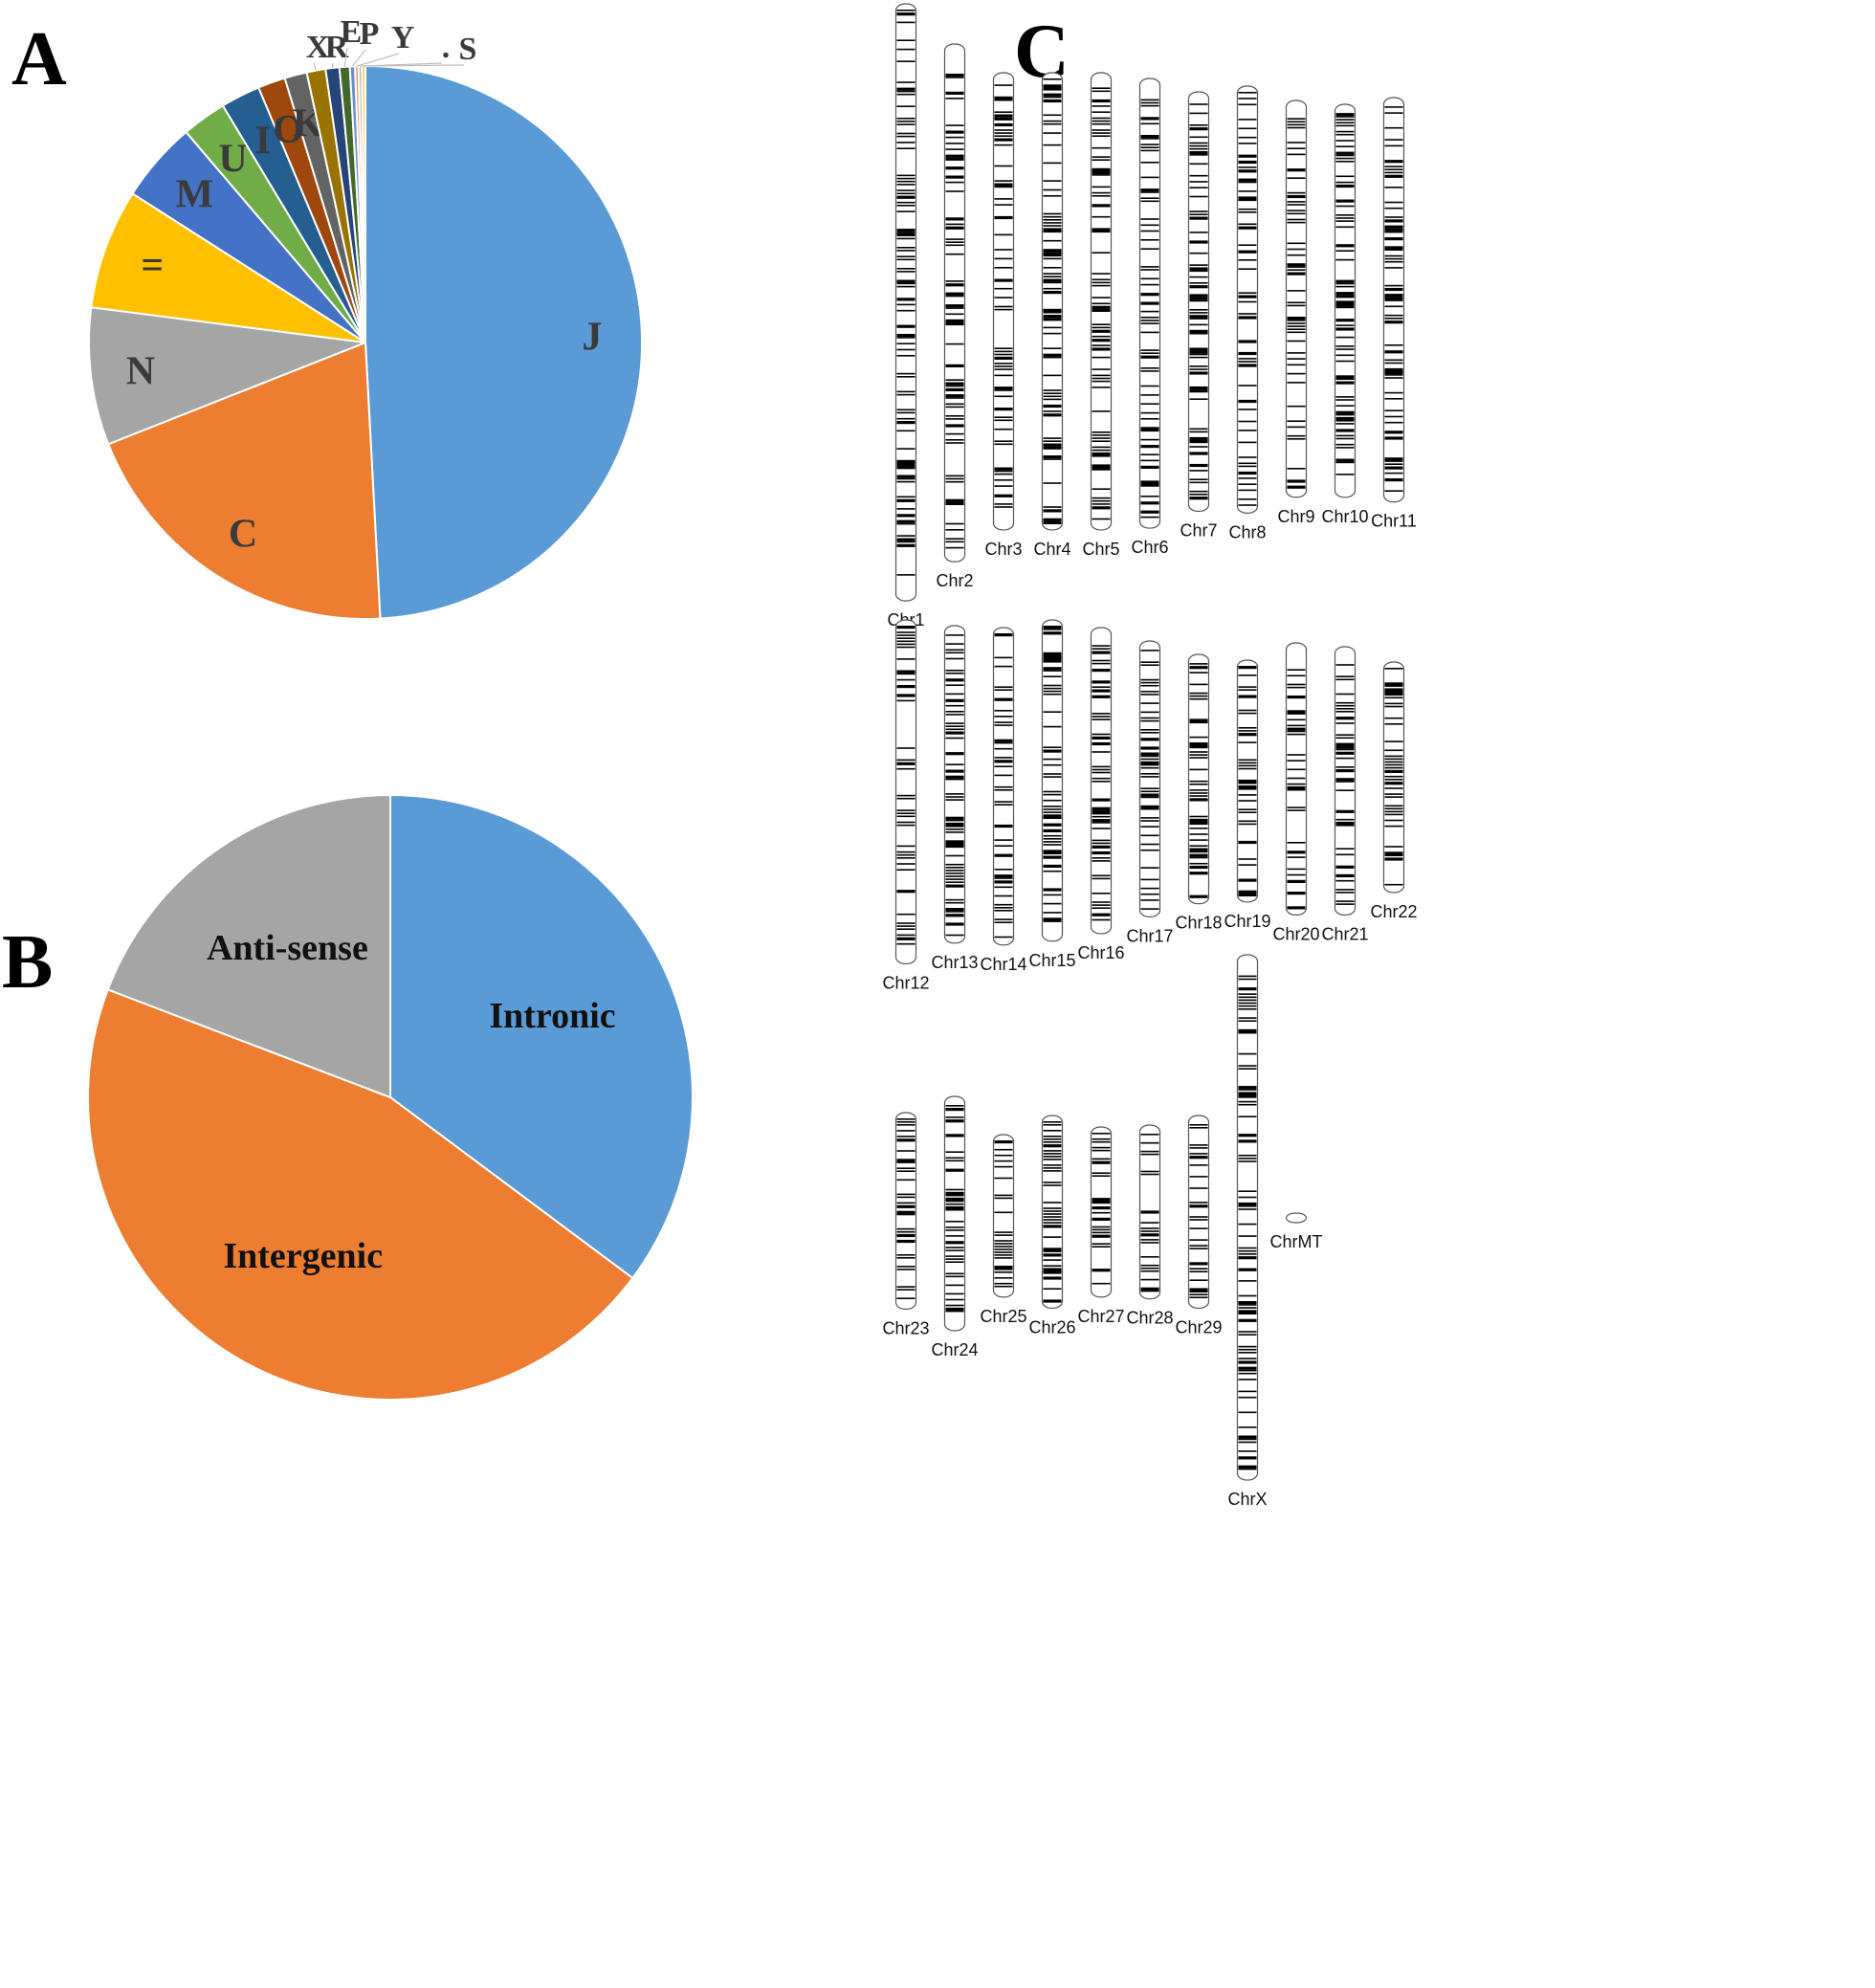 The width and height of the screenshot is (1875, 1988). I want to click on chromosome-chr19: Chr19, so click(1247, 795).